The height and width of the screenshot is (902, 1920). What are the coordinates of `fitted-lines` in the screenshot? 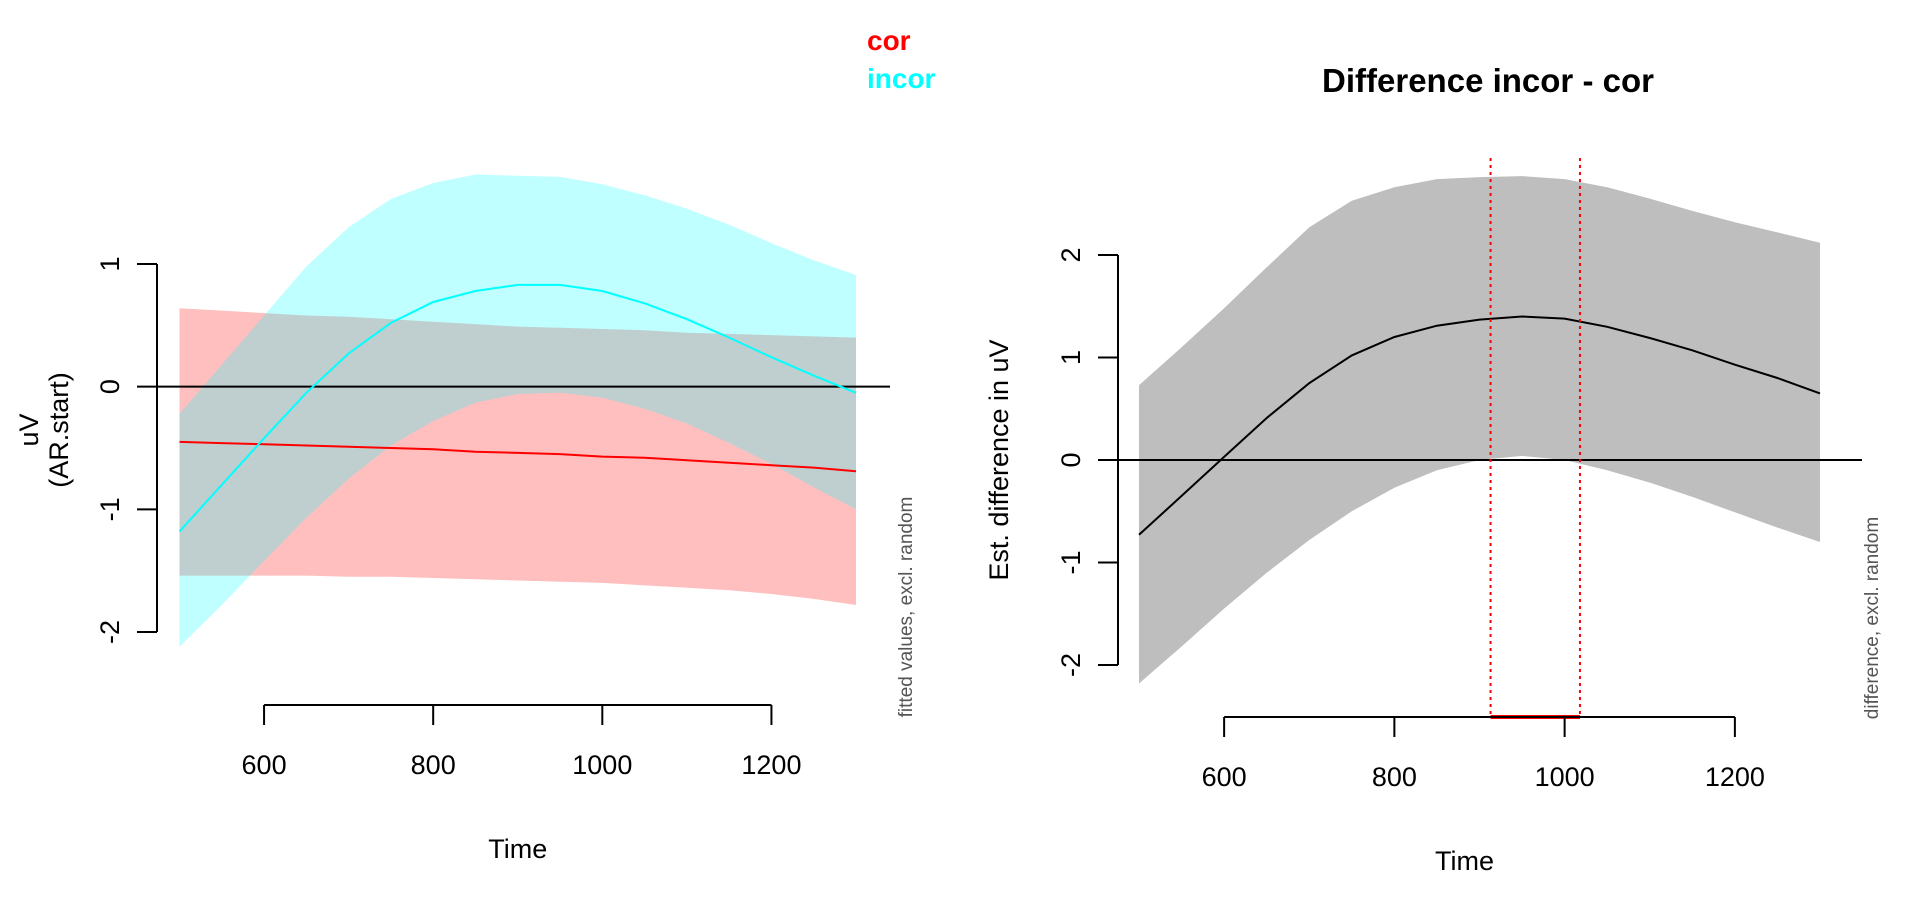 It's located at (517, 408).